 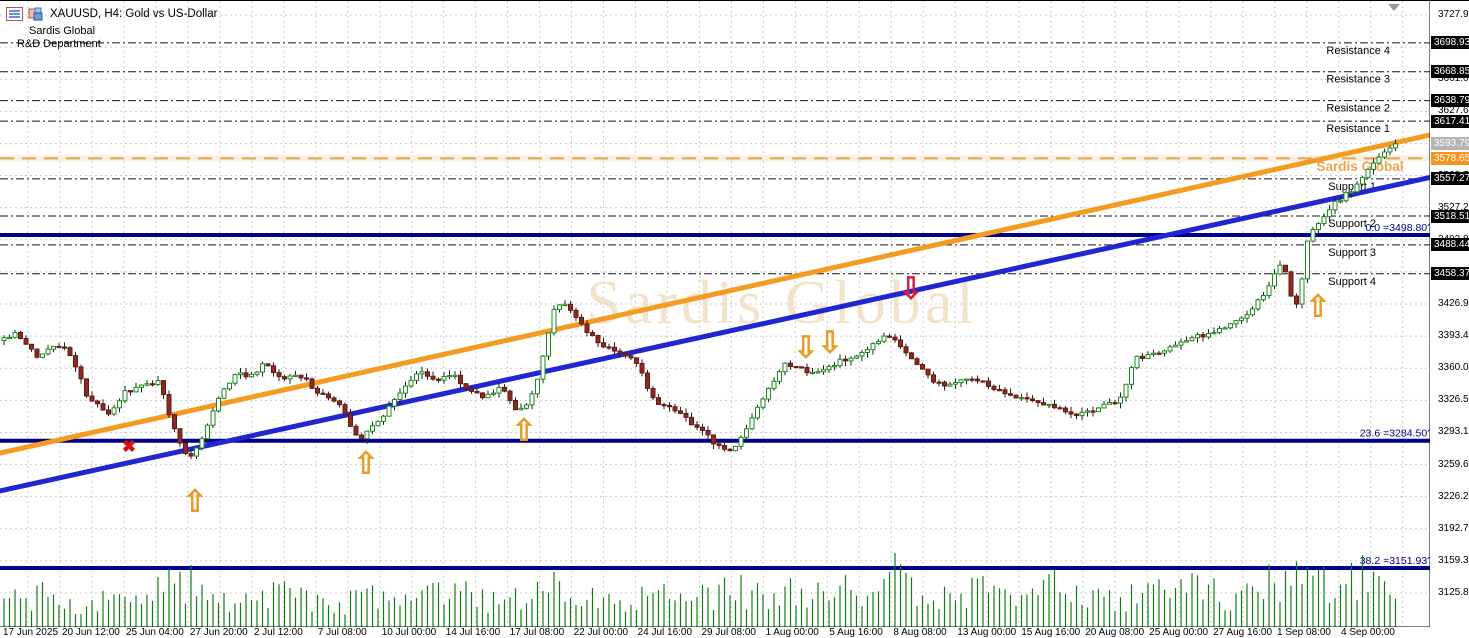 I want to click on price-tick-label: 3259.65, so click(x=1453, y=464).